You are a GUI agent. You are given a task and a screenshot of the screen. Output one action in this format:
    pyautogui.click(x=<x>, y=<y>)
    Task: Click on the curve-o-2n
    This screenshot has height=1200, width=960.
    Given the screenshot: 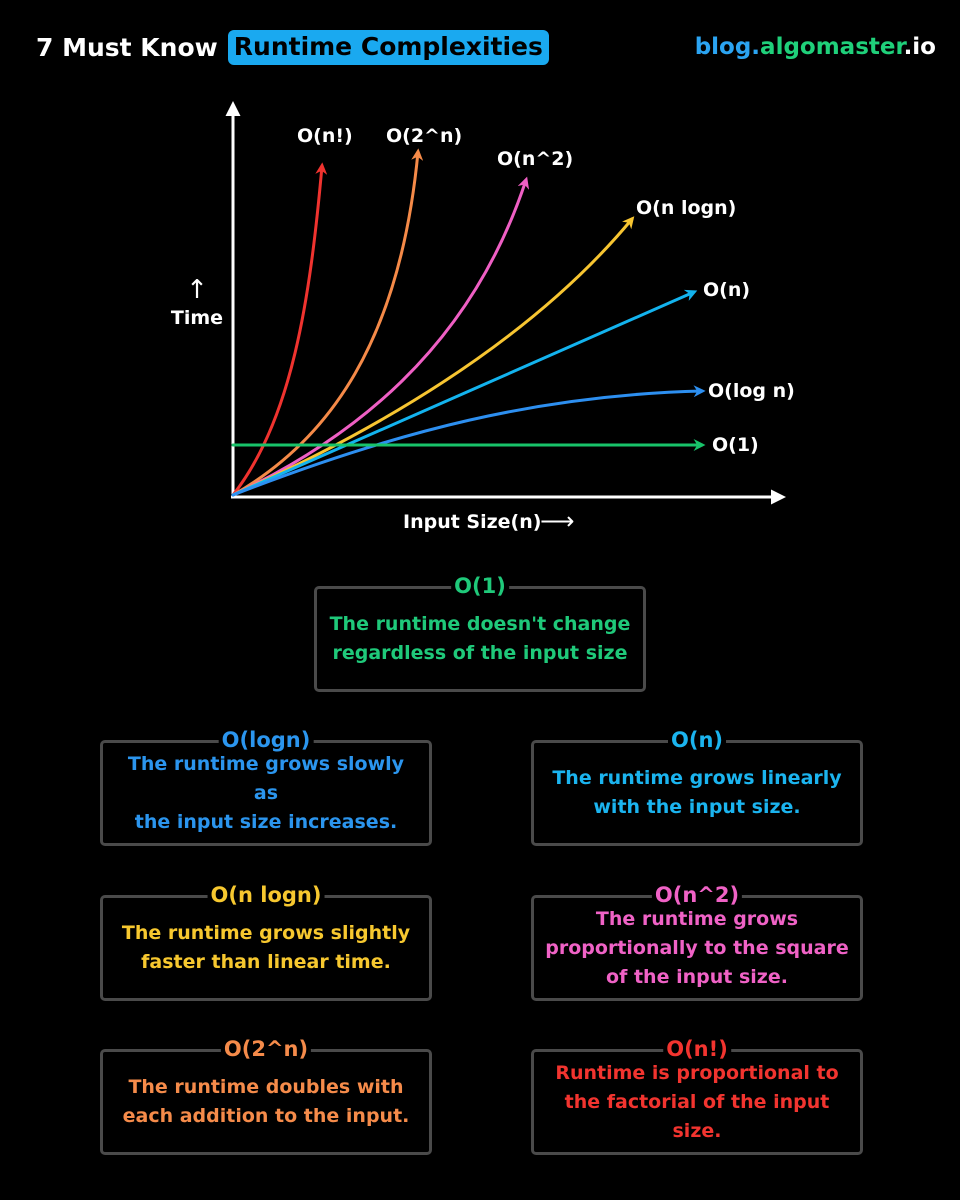 What is the action you would take?
    pyautogui.click(x=327, y=322)
    